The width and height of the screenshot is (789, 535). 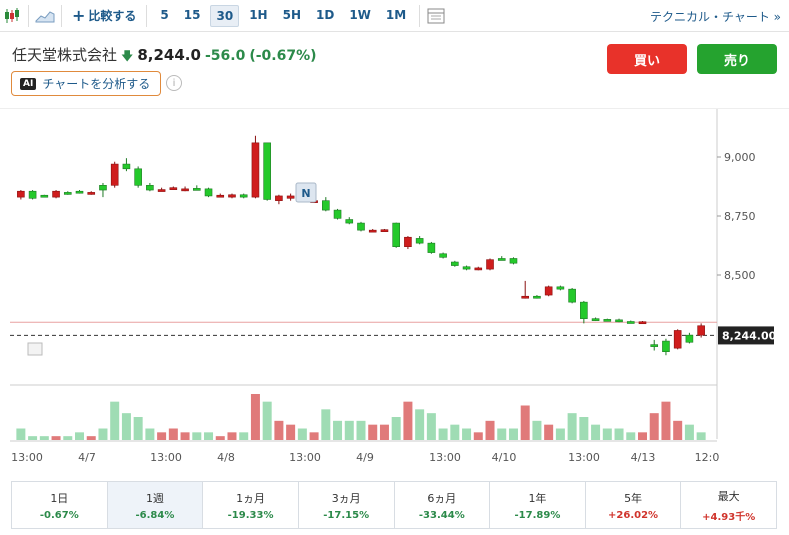 I want to click on sell-button: 売り, so click(x=737, y=59).